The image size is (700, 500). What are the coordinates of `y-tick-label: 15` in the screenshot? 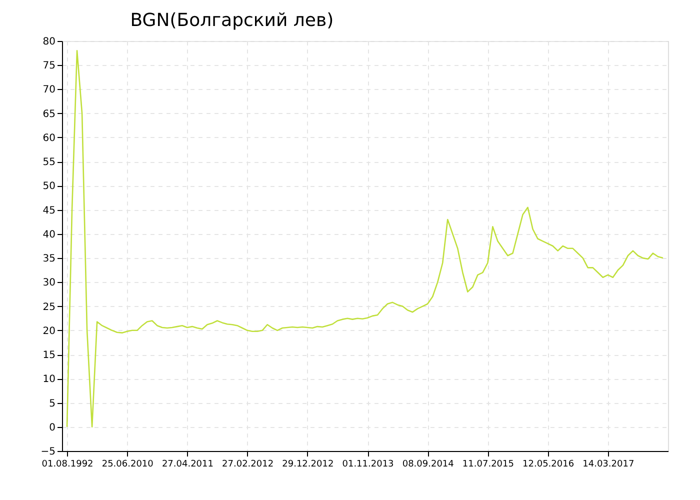 It's located at (49, 356).